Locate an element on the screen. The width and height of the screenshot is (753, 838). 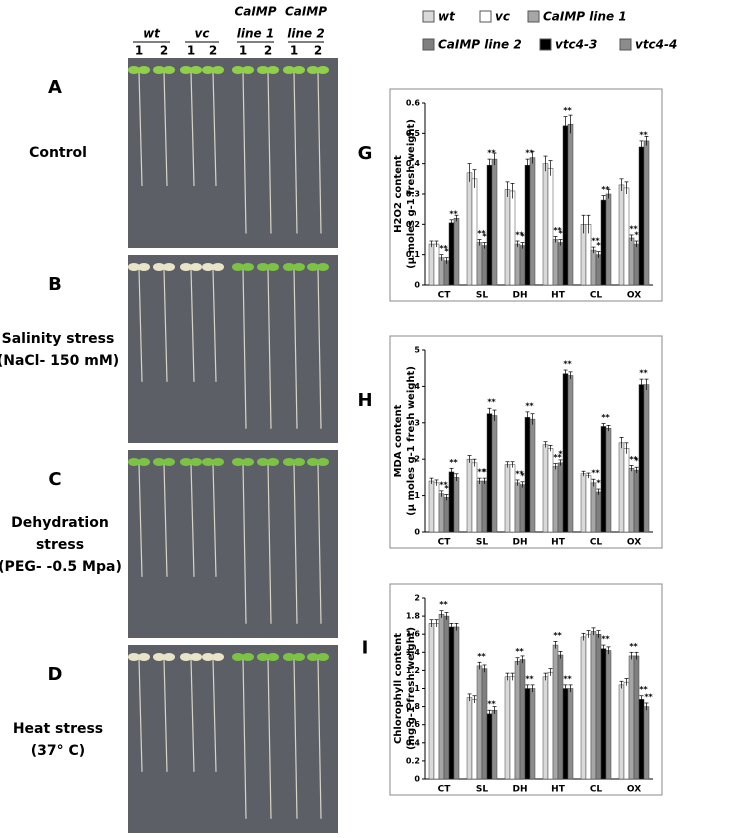
y-tick-label: 5 is located at coordinates (417, 350).